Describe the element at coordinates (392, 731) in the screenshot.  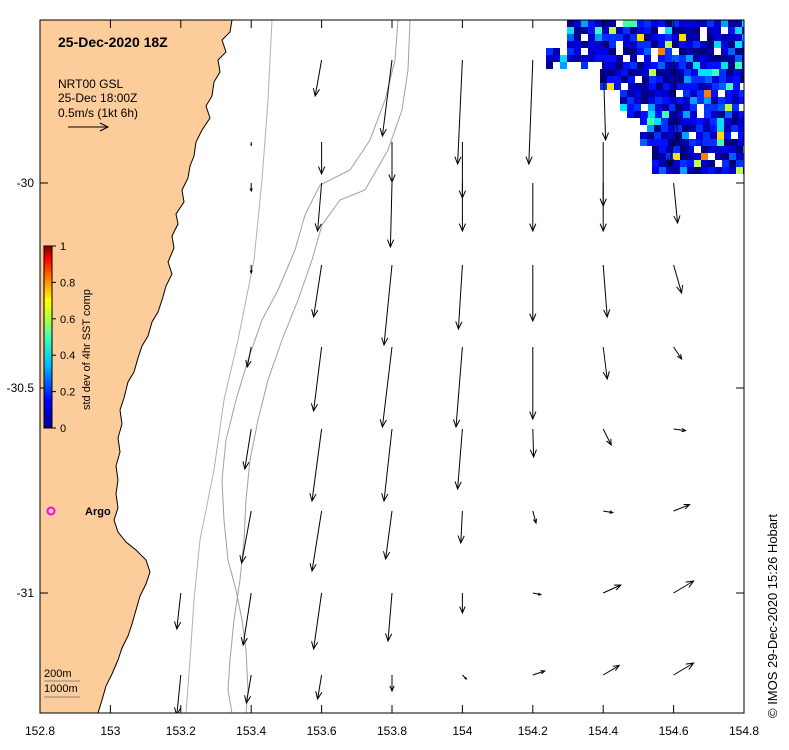
I see `x-tick-label: 153.8` at that location.